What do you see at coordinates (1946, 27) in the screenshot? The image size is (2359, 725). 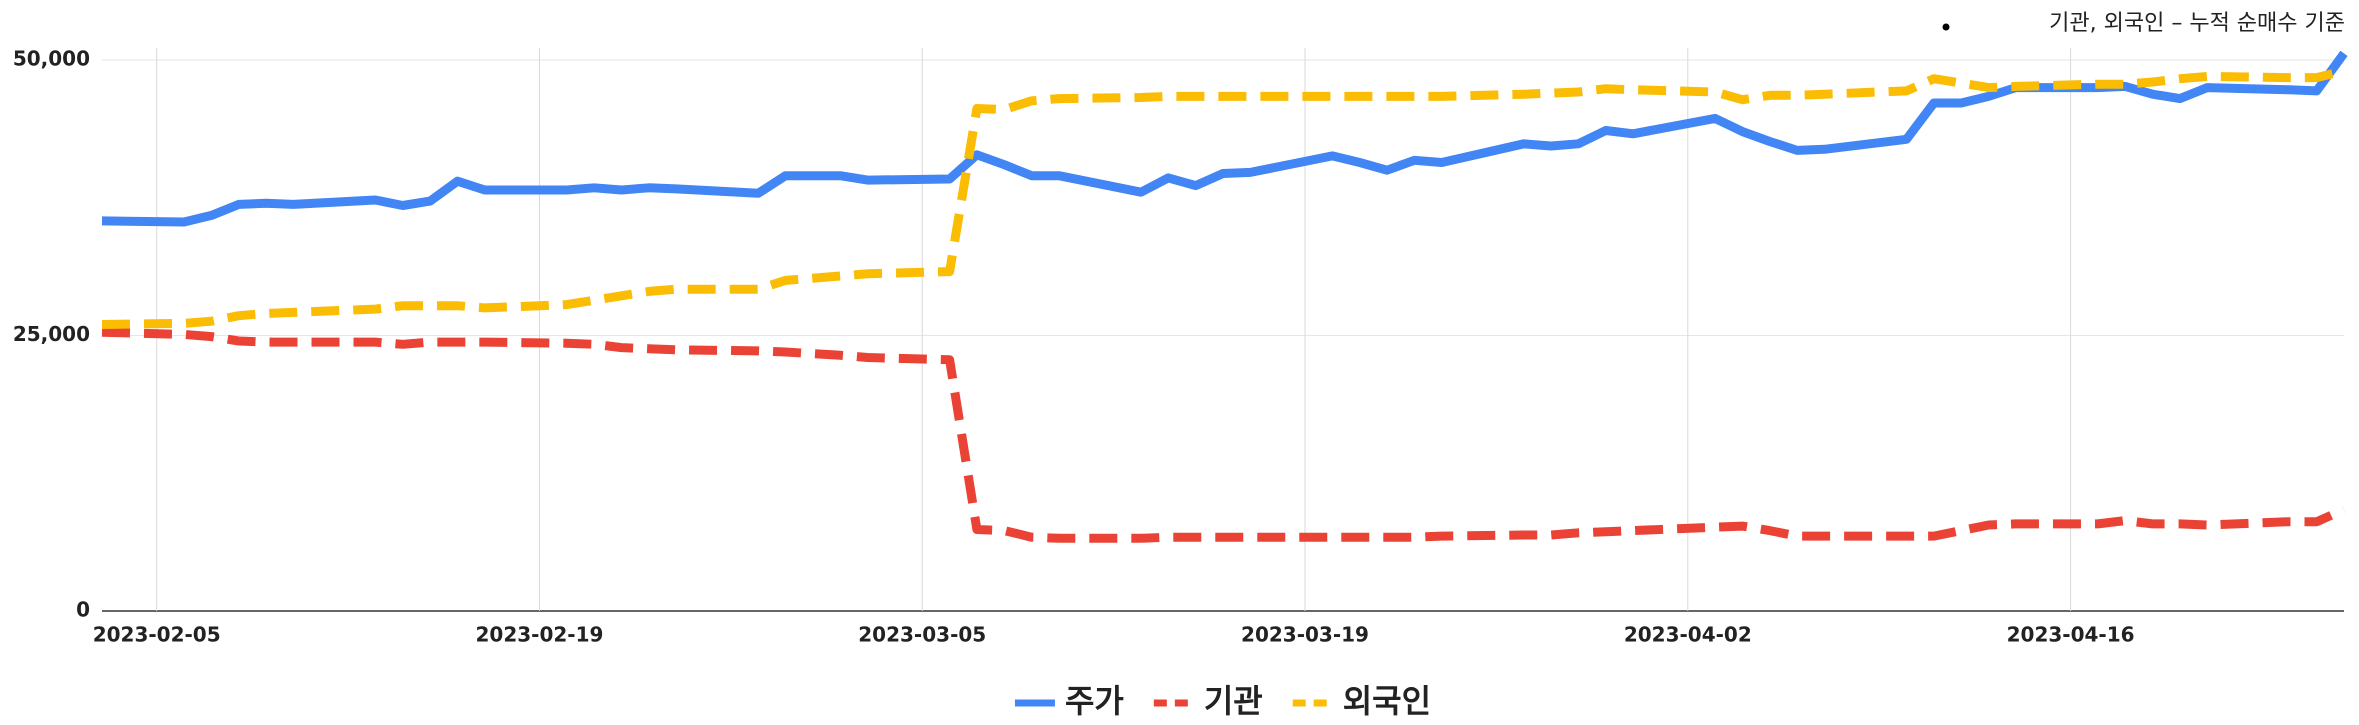 I see `annotation-bullet` at bounding box center [1946, 27].